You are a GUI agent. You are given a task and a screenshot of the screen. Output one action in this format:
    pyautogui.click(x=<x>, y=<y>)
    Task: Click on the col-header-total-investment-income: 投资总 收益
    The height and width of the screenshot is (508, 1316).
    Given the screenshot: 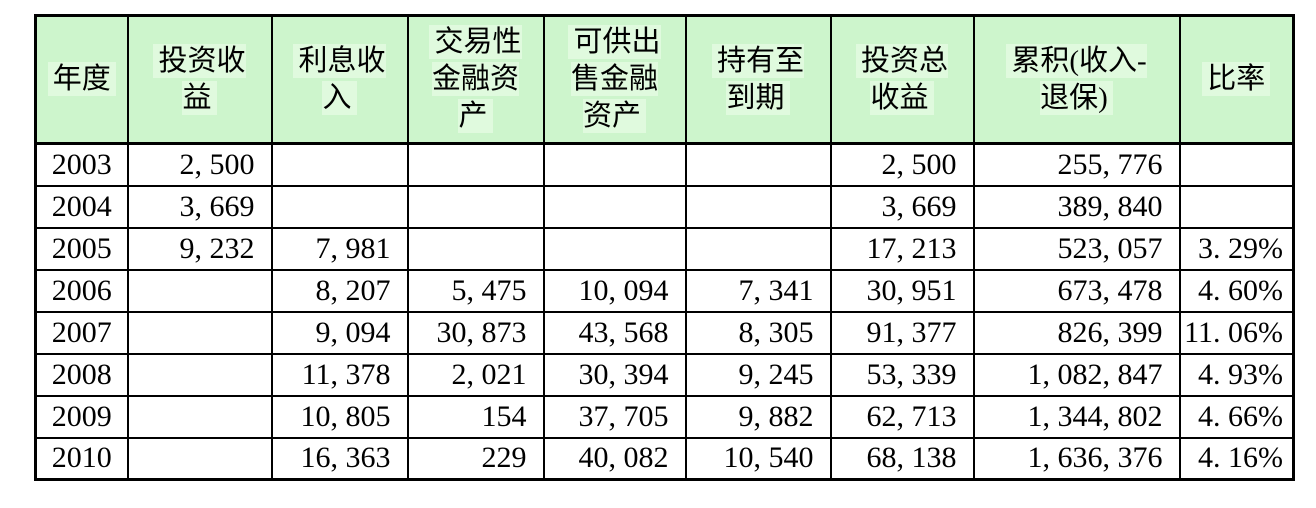 What is the action you would take?
    pyautogui.click(x=902, y=79)
    